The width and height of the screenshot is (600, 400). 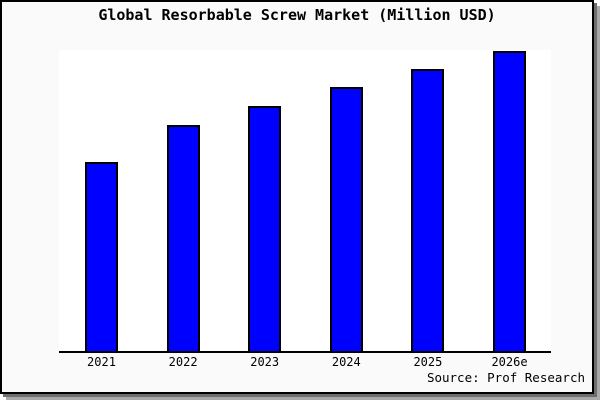 I want to click on x-tick-label-2026e: 2026e, so click(x=509, y=362).